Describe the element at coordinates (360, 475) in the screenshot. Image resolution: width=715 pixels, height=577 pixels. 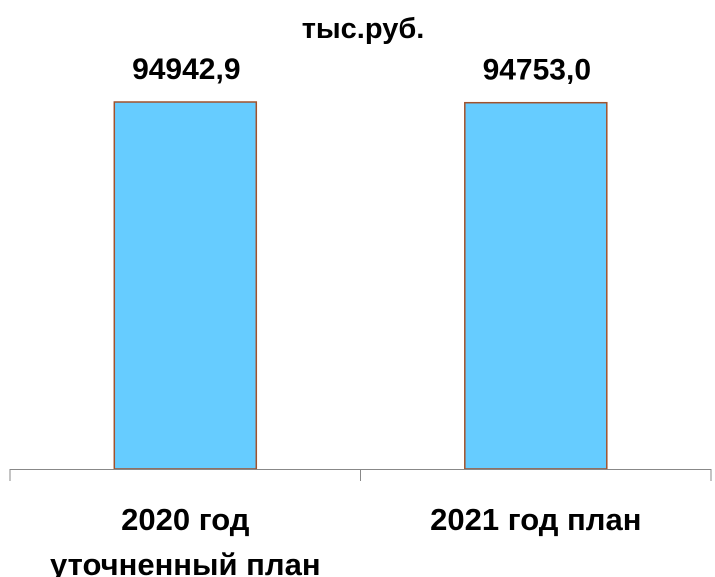
I see `x-axis` at that location.